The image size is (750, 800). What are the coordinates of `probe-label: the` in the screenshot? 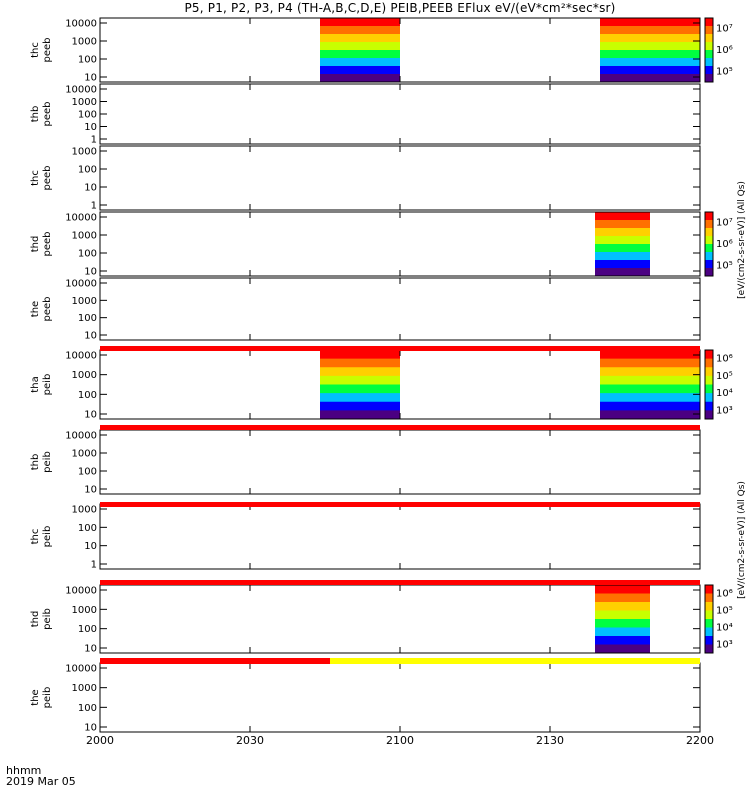 It's located at (35, 697).